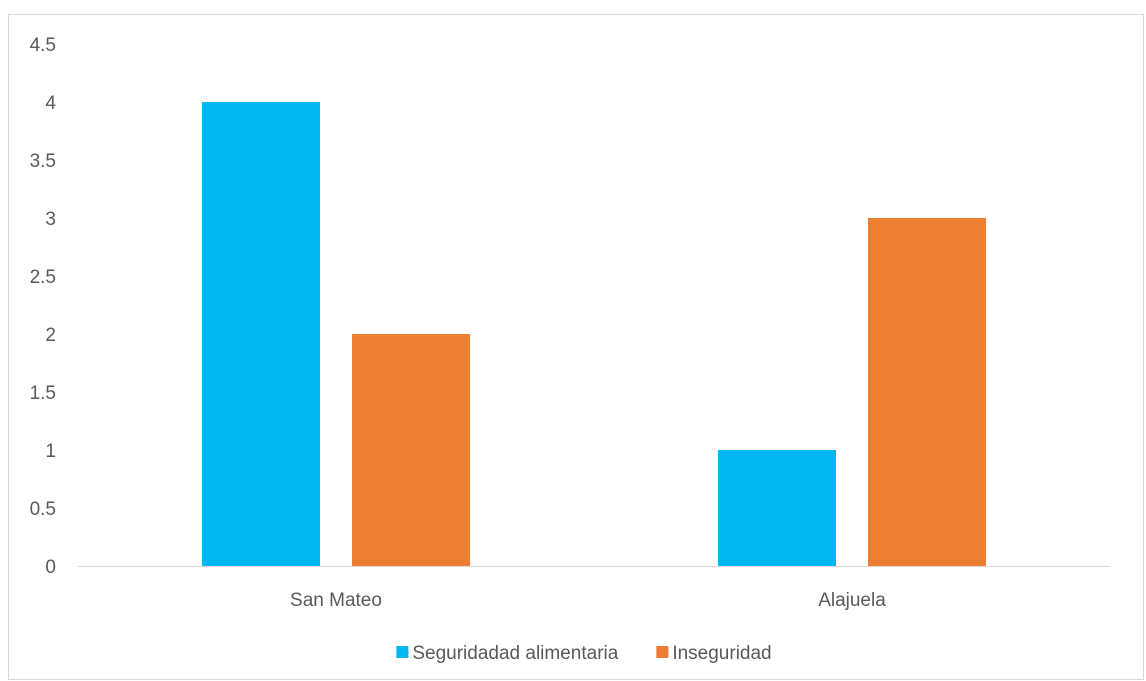 This screenshot has width=1146, height=681. Describe the element at coordinates (50, 567) in the screenshot. I see `y-tick-label: 0` at that location.